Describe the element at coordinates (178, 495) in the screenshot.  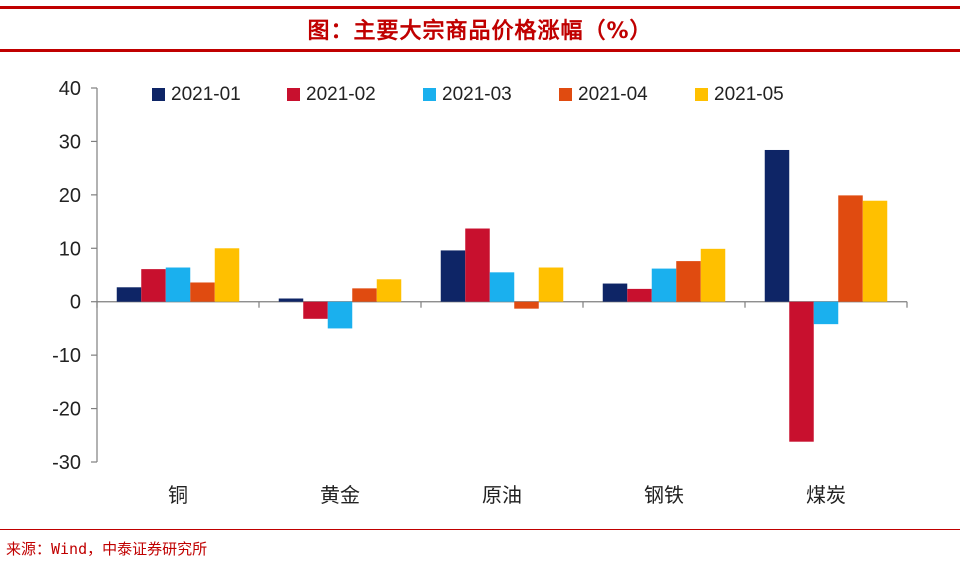
I see `category-label: 铜` at that location.